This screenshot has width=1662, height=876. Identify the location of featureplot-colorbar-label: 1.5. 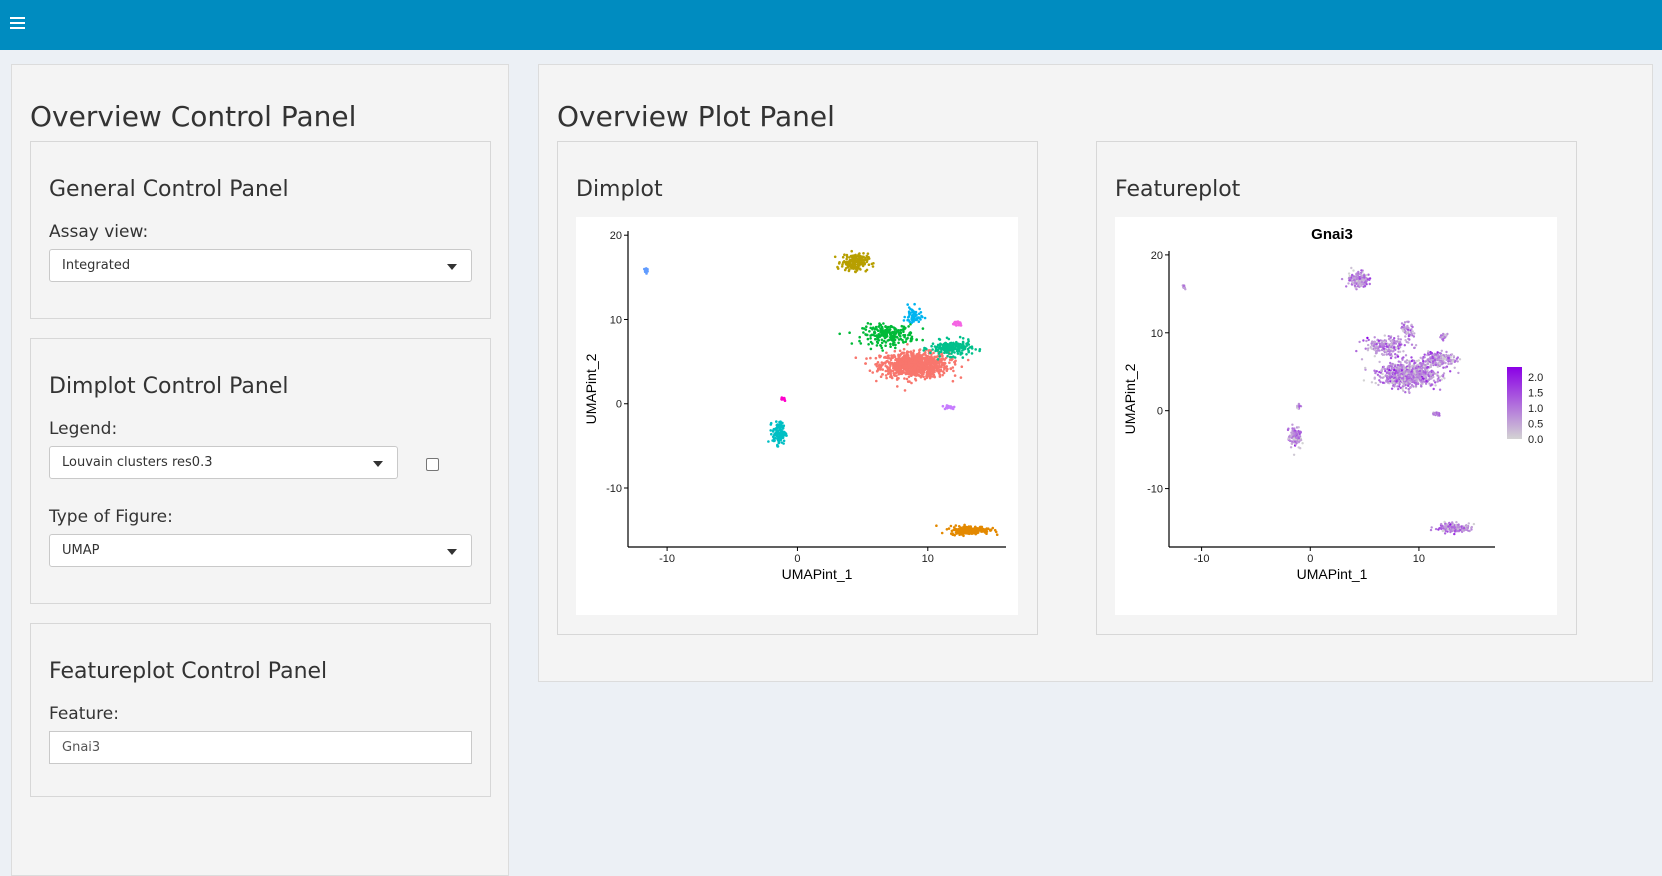
(1535, 394).